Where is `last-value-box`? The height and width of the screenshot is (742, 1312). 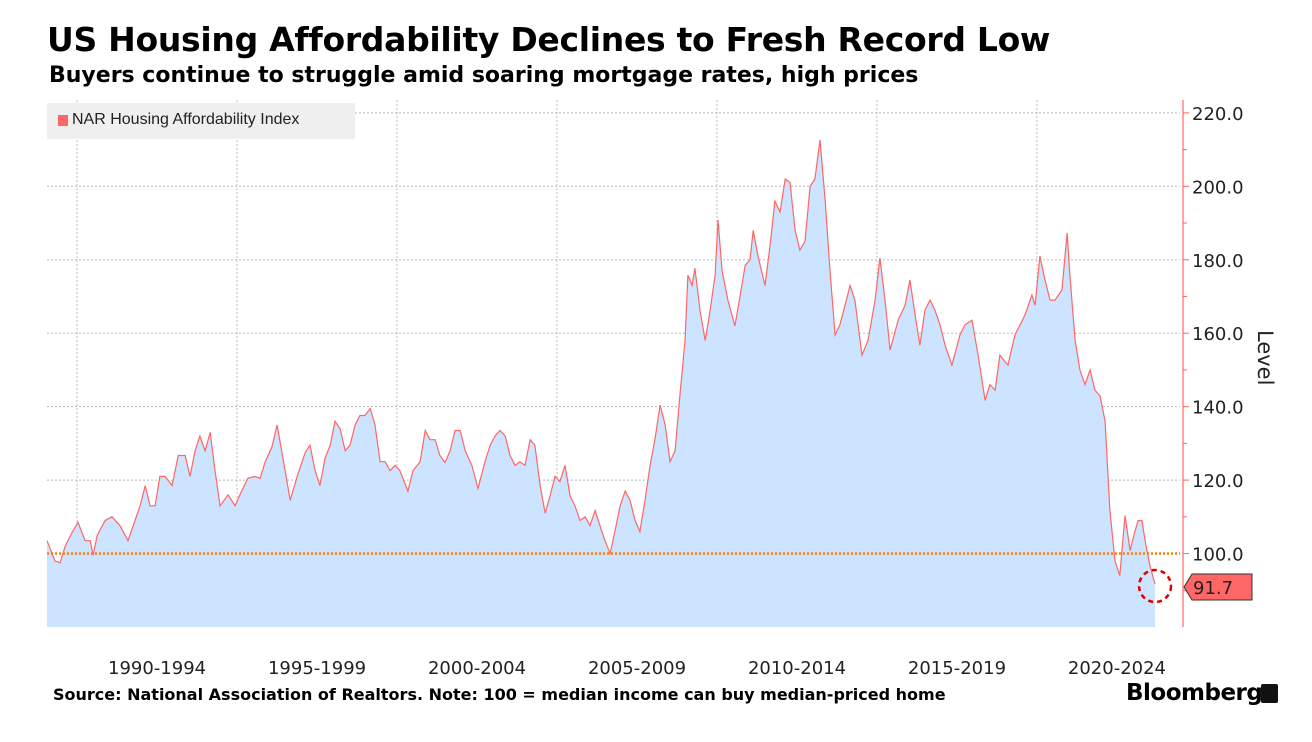
last-value-box is located at coordinates (1218, 587).